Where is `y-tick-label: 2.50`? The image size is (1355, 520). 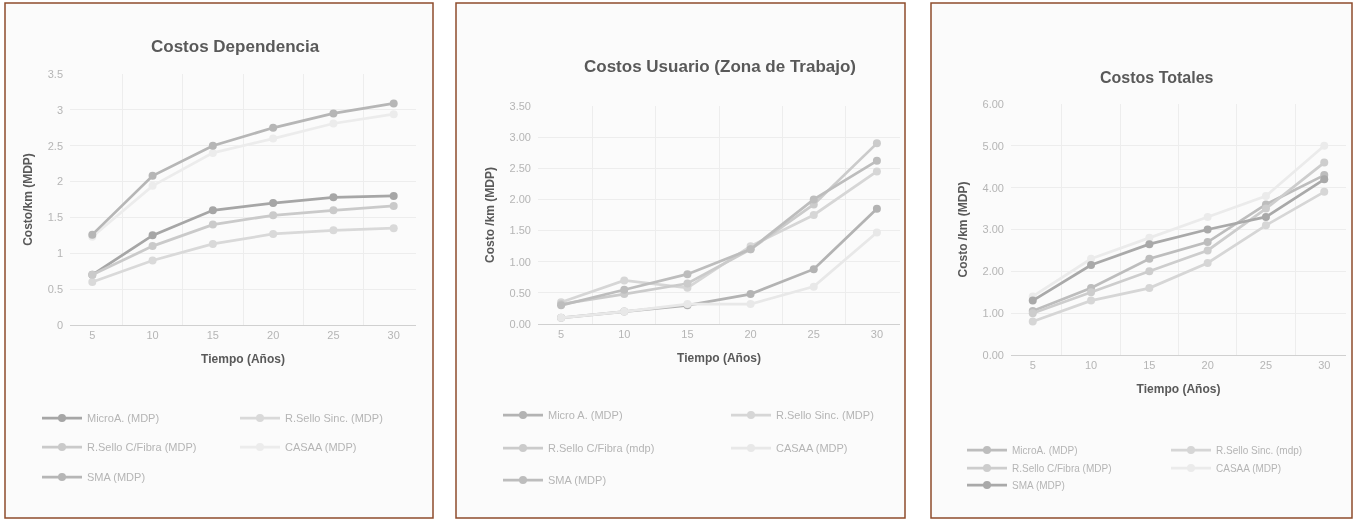
y-tick-label: 2.50 is located at coordinates (520, 168).